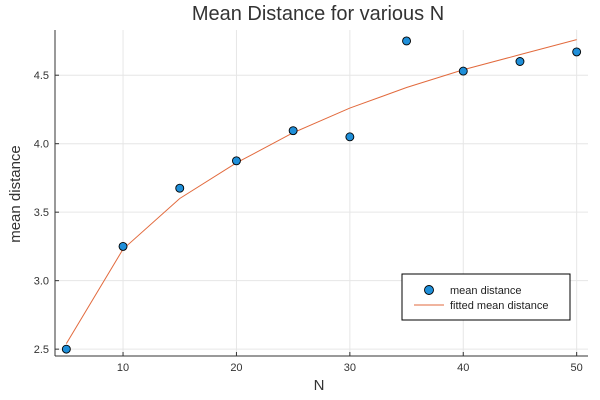  What do you see at coordinates (429, 290) in the screenshot?
I see `legend-marker-scatter` at bounding box center [429, 290].